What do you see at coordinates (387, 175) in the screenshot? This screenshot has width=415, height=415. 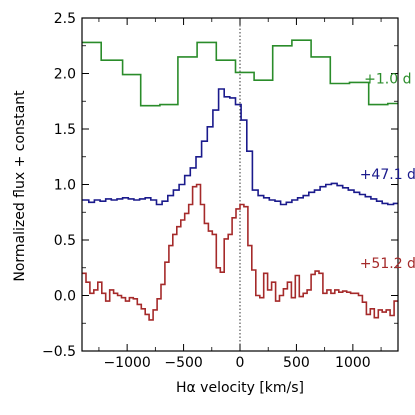 I see `series-label-2: +47.1 d` at bounding box center [387, 175].